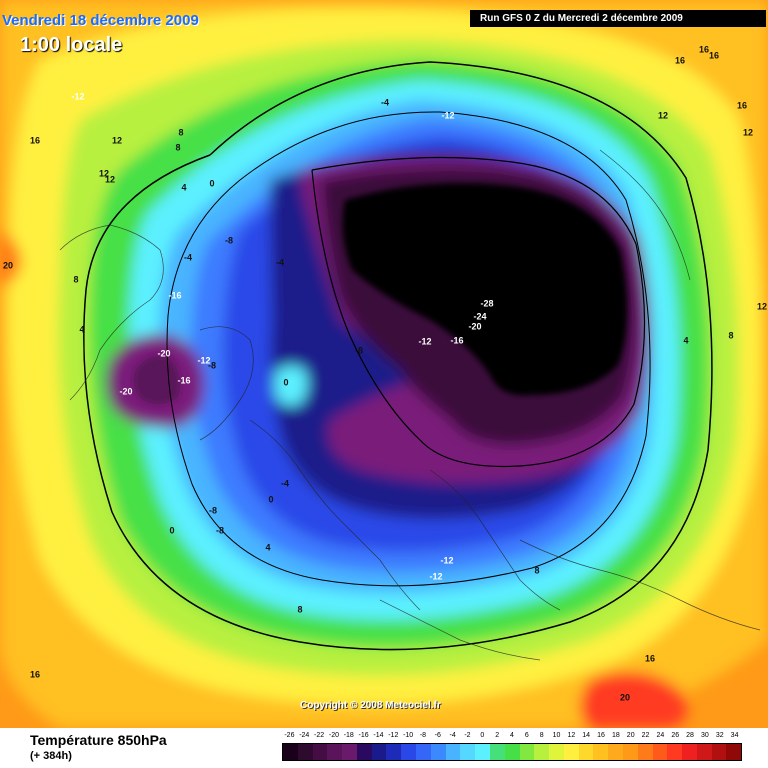 This screenshot has width=768, height=768. What do you see at coordinates (645, 735) in the screenshot?
I see `scale-tick: 22` at bounding box center [645, 735].